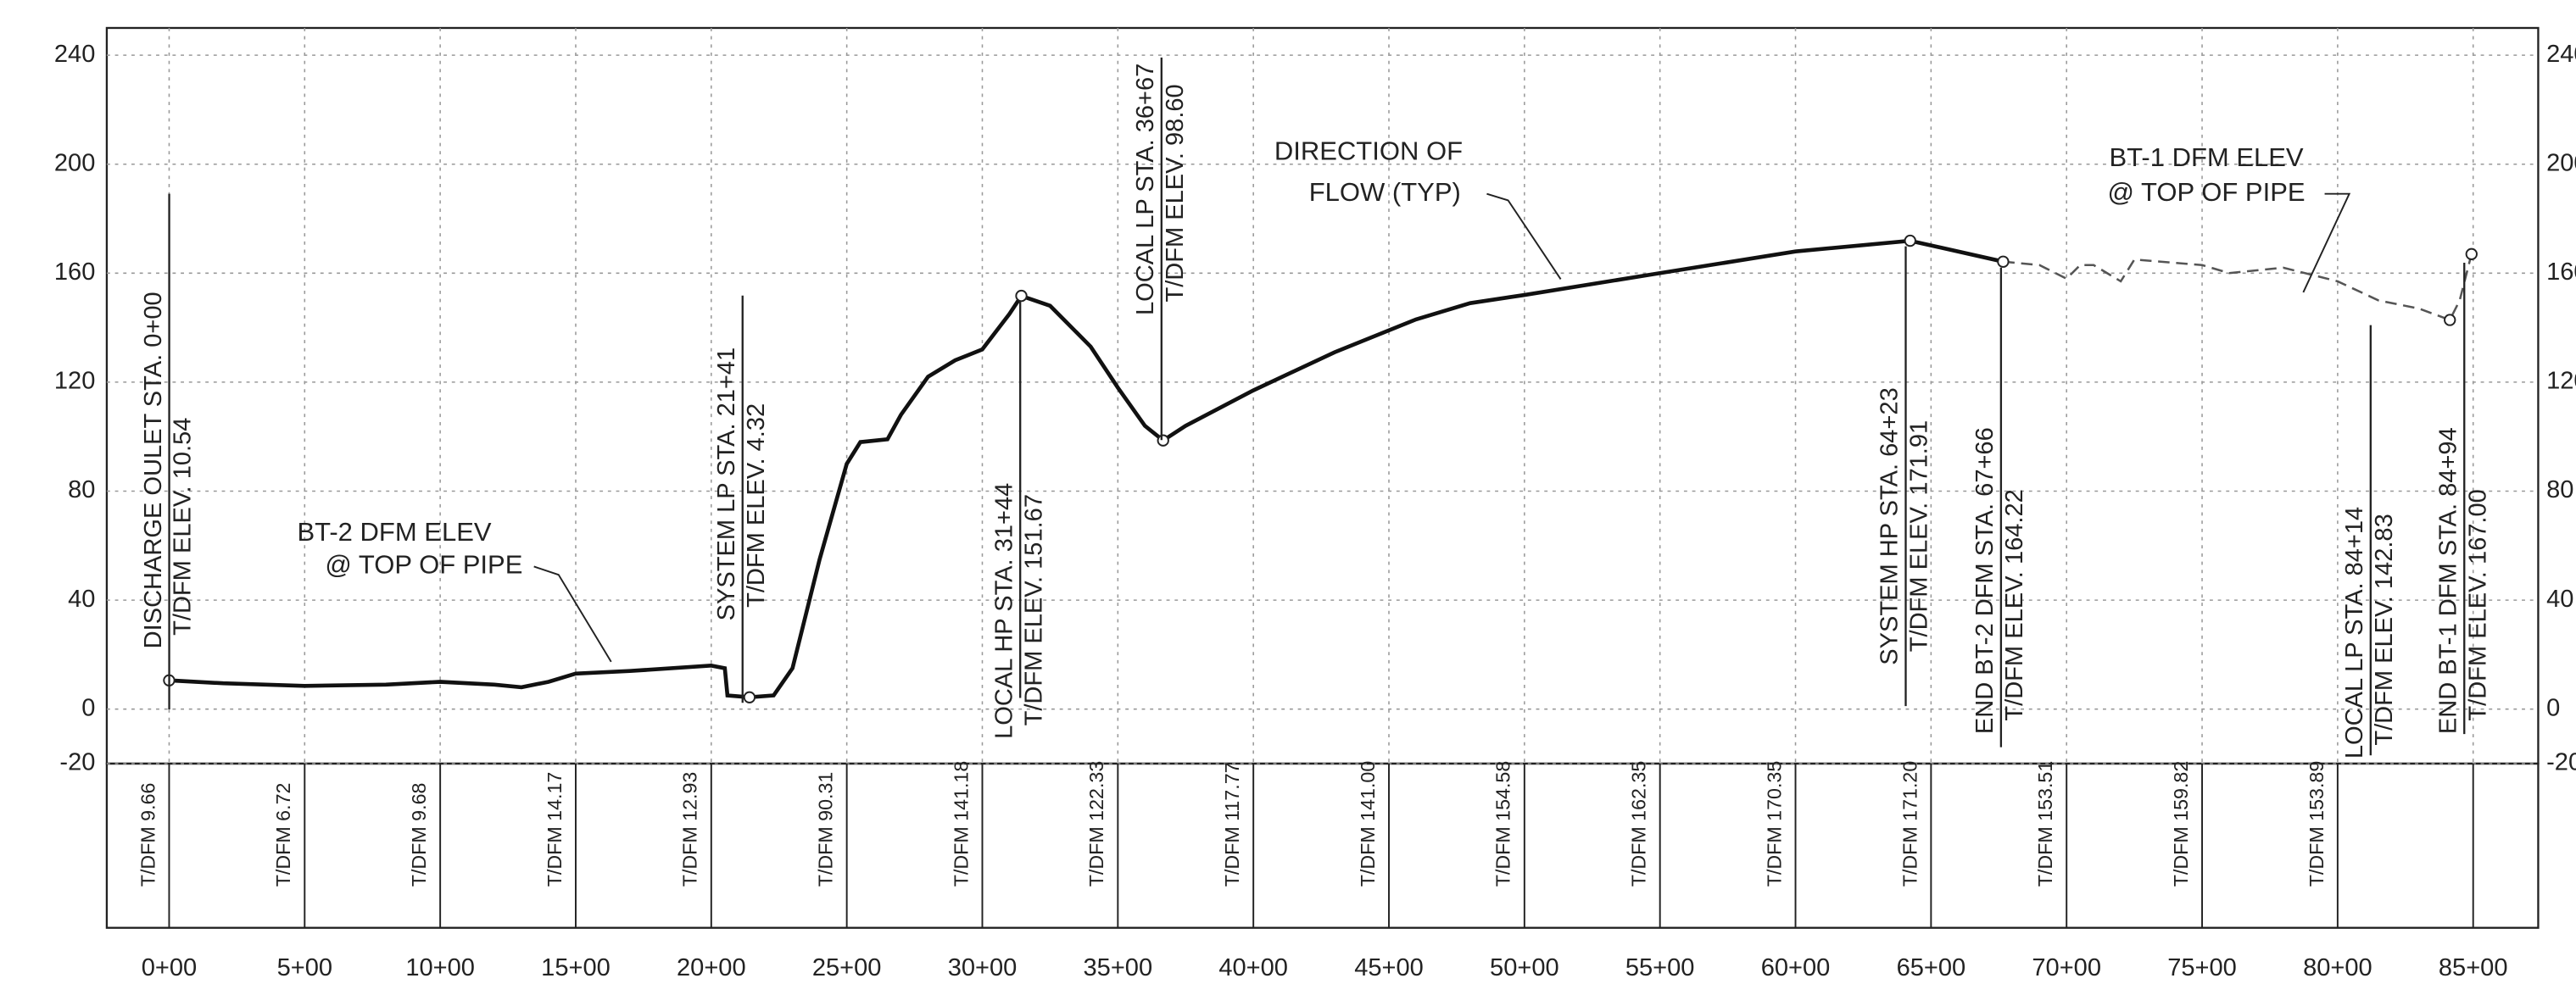 The height and width of the screenshot is (1006, 2576). I want to click on y-tick-label: -20, so click(77, 762).